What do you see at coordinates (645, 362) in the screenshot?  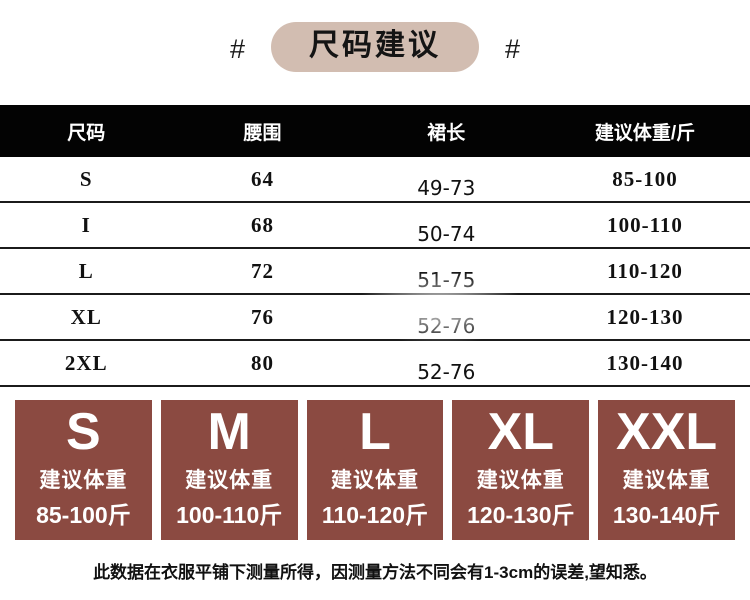 I see `weight-cell: 130-140` at bounding box center [645, 362].